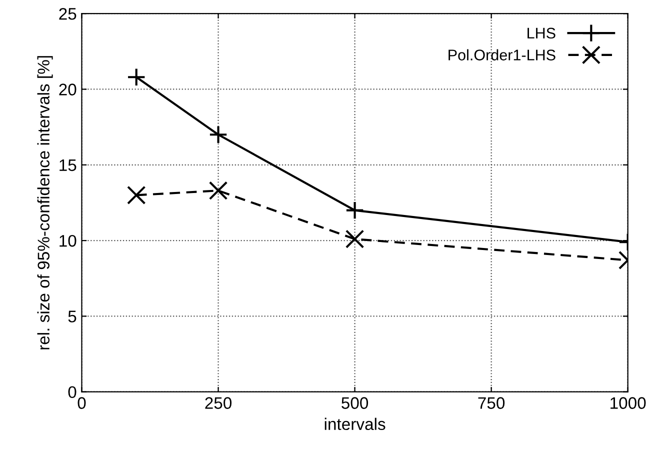 The width and height of the screenshot is (654, 453). Describe the element at coordinates (45, 203) in the screenshot. I see `y-axis-title: rel. size of 95%-confidence intervals [%]` at that location.